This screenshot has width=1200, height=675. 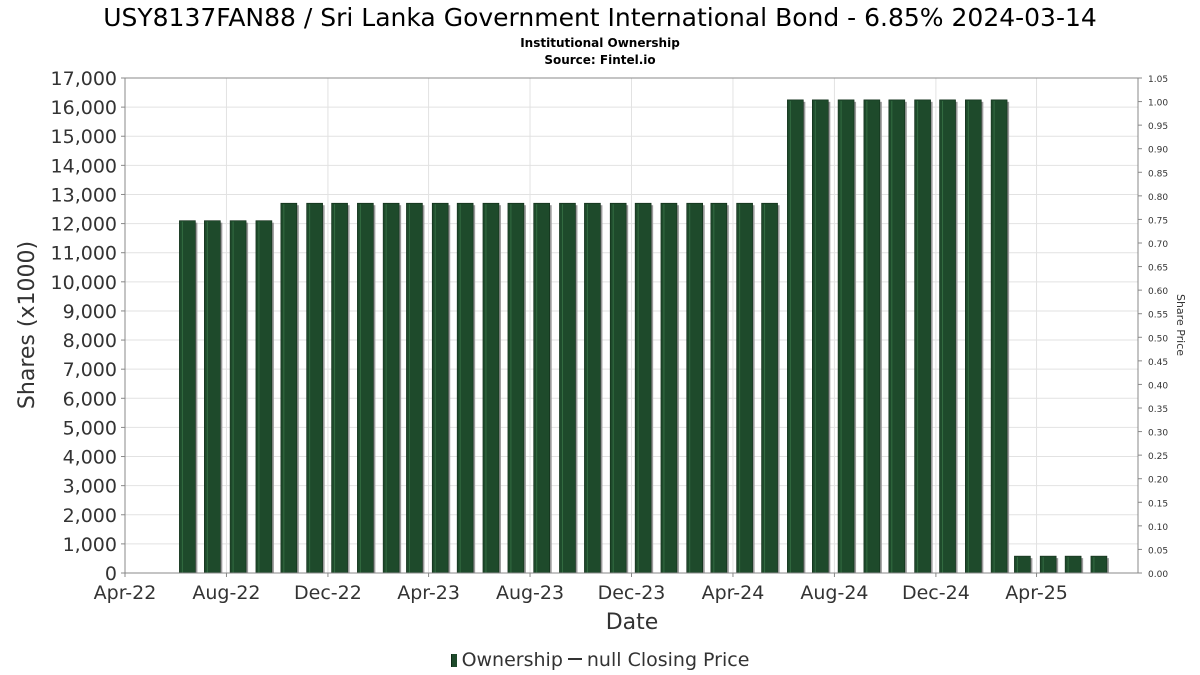 I want to click on x-tick-label: Apr-25, so click(x=1036, y=593).